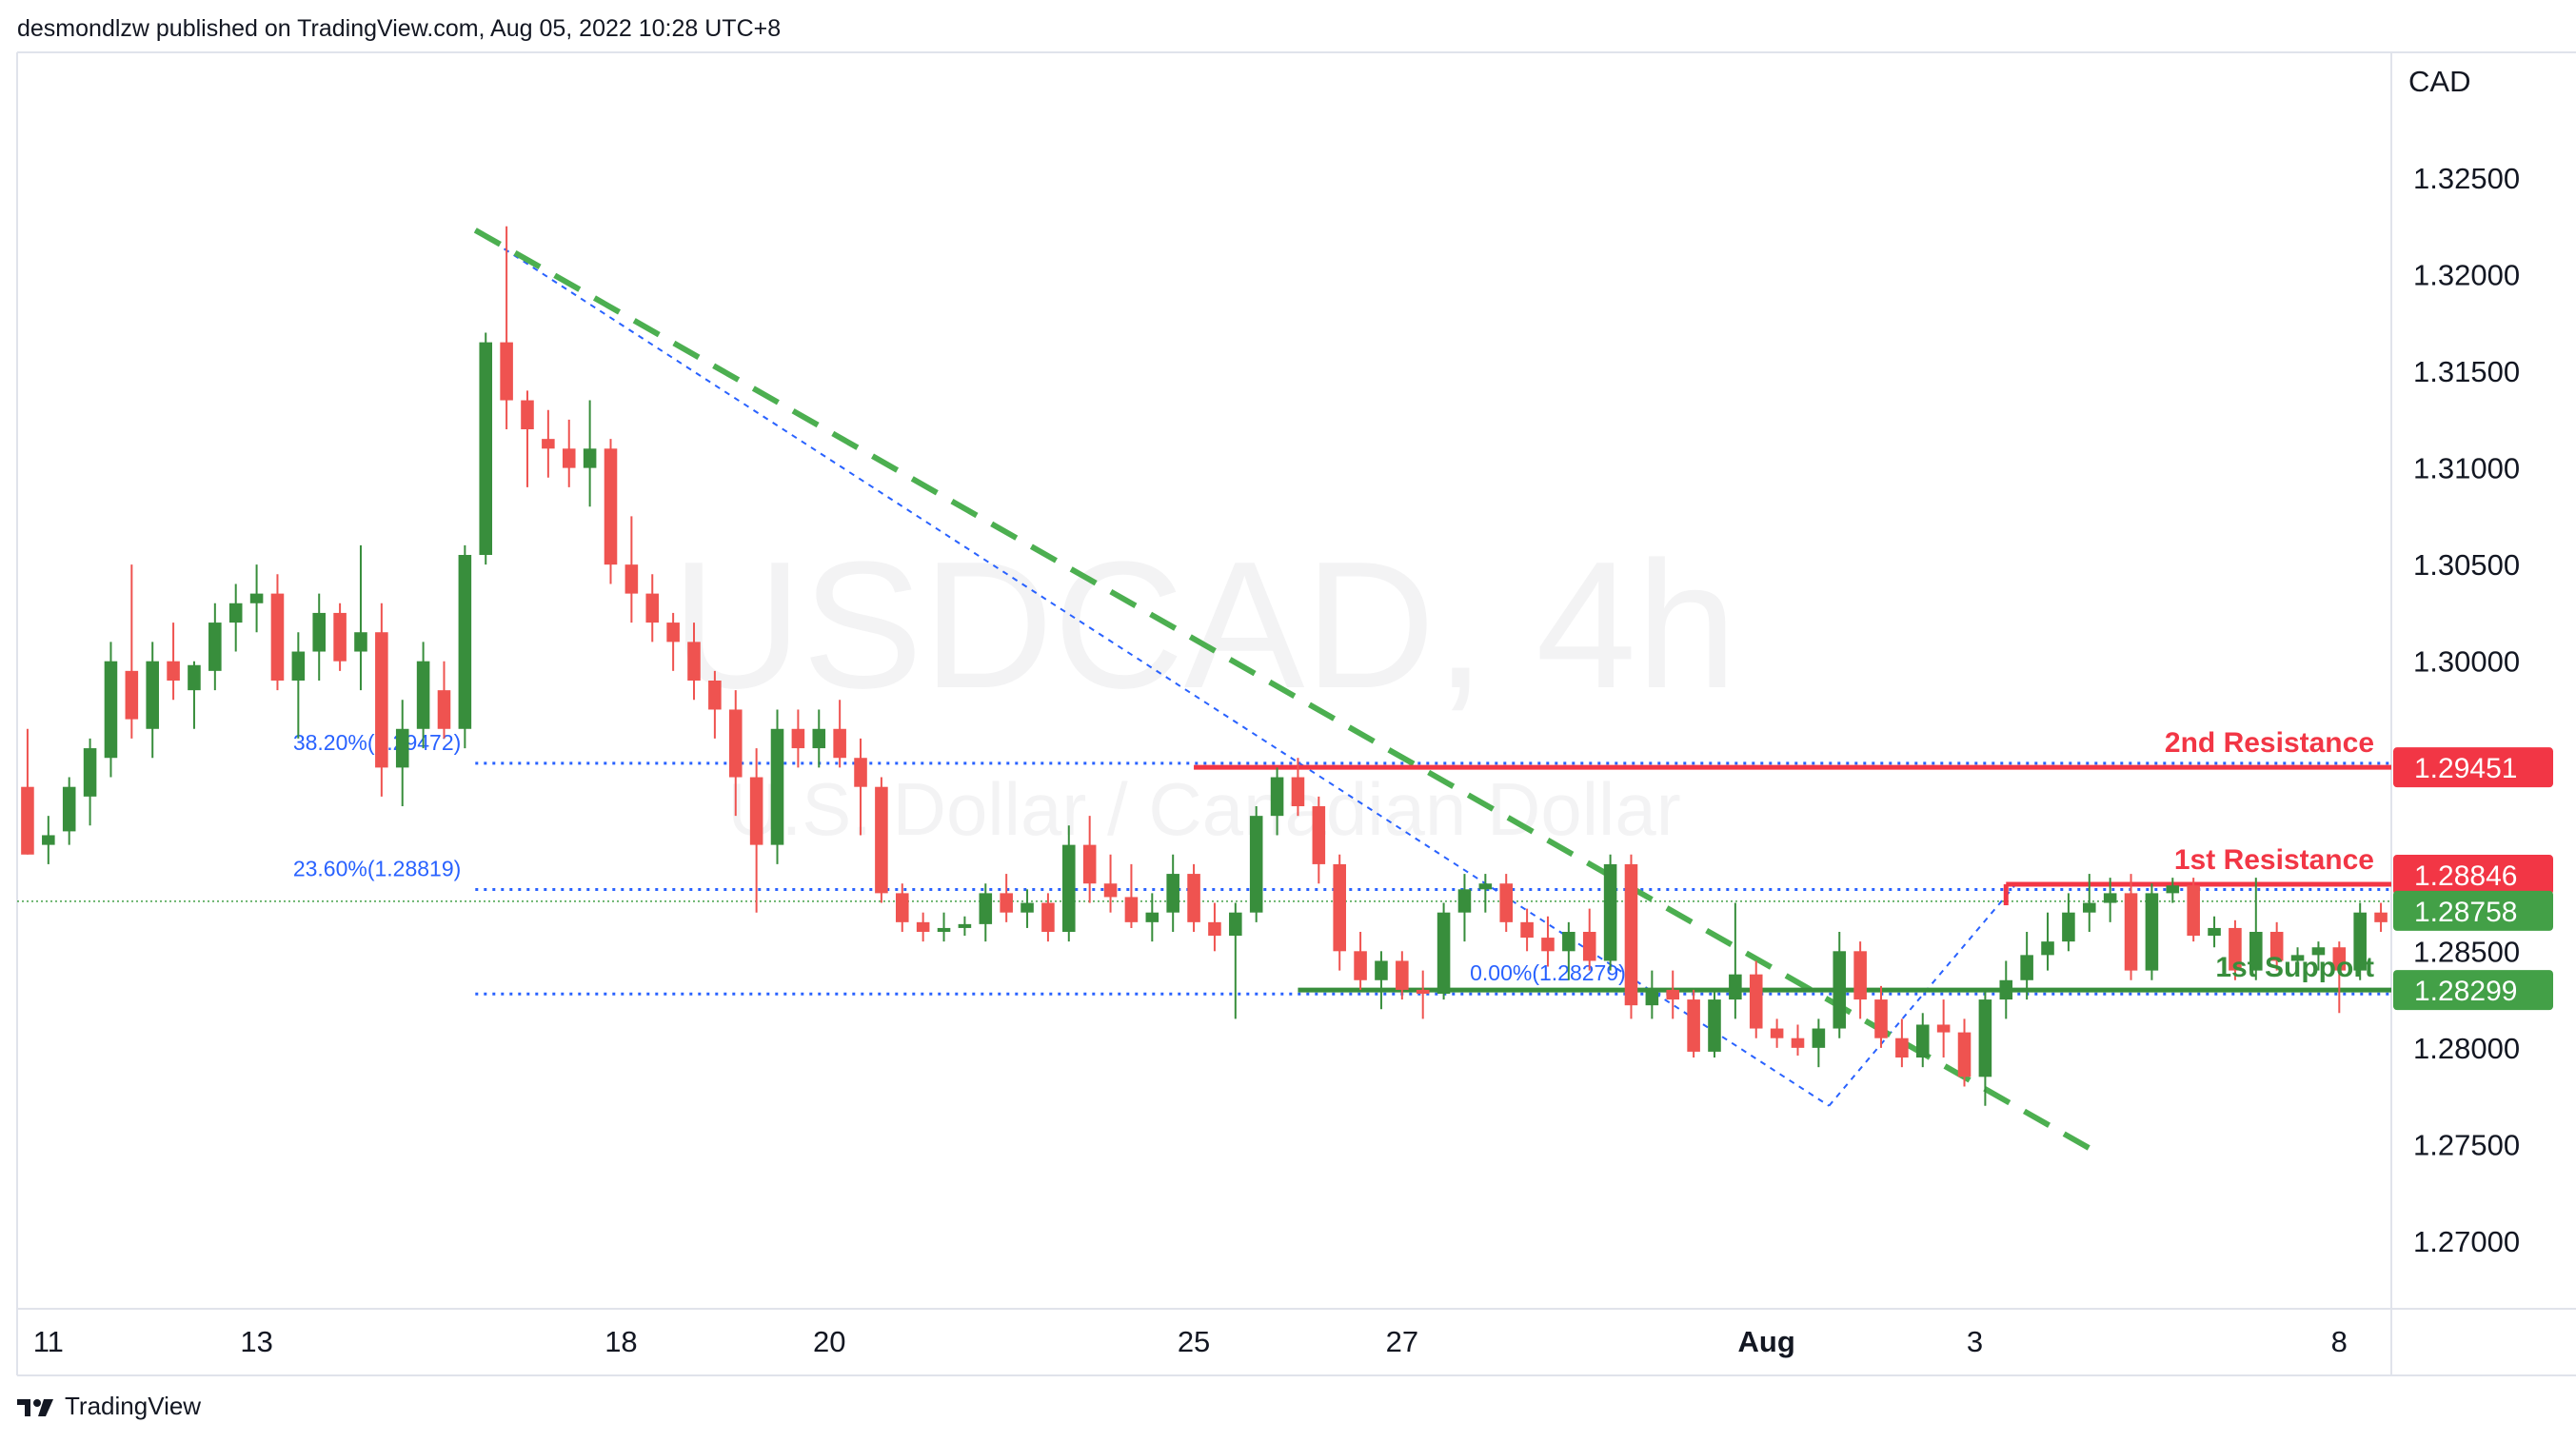 This screenshot has height=1443, width=2576. Describe the element at coordinates (2466, 565) in the screenshot. I see `price-tick-label: 1.30500` at that location.